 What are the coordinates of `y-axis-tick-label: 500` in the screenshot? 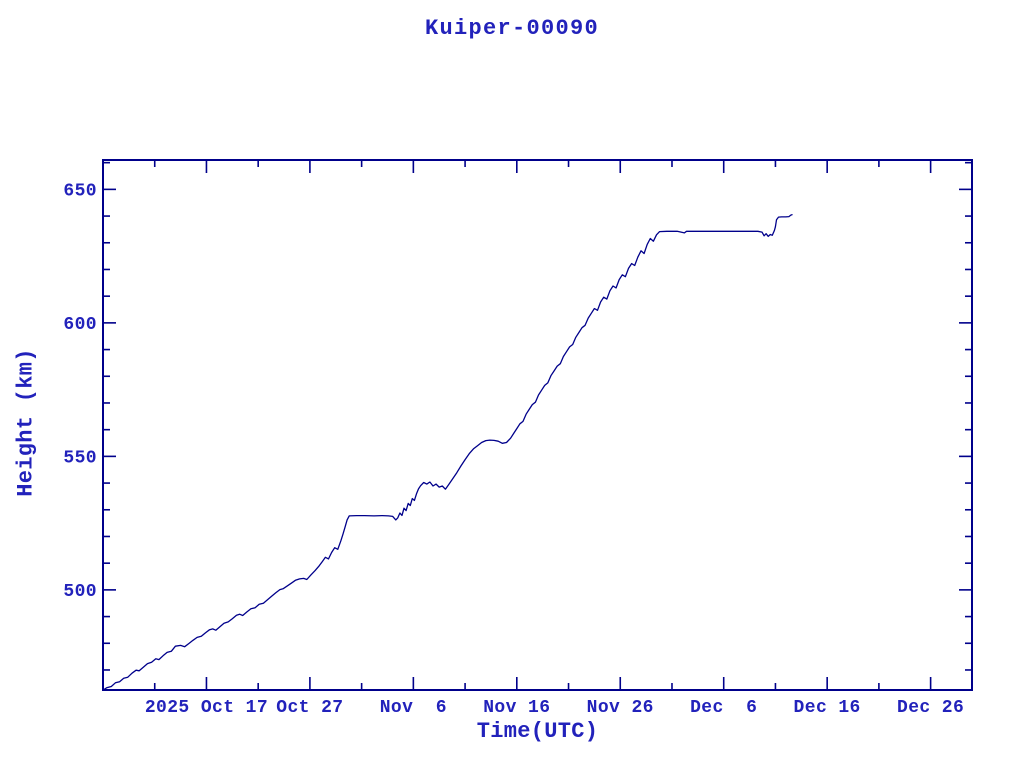 It's located at (80, 592).